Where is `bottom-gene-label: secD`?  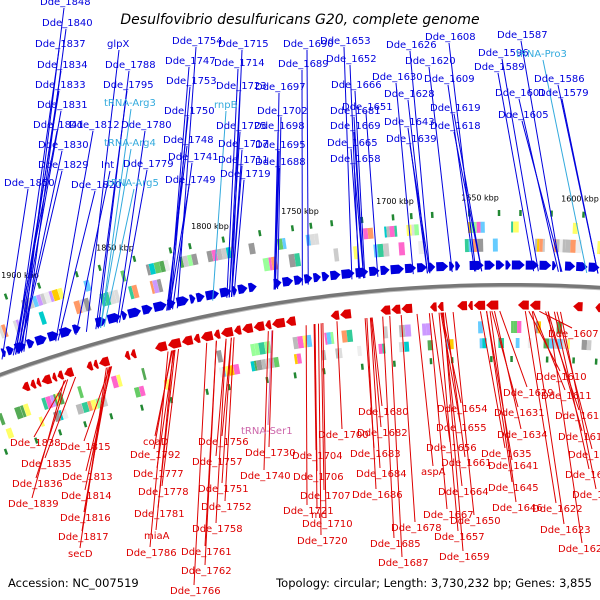
bottom-gene-label: secD is located at coordinates (80, 554).